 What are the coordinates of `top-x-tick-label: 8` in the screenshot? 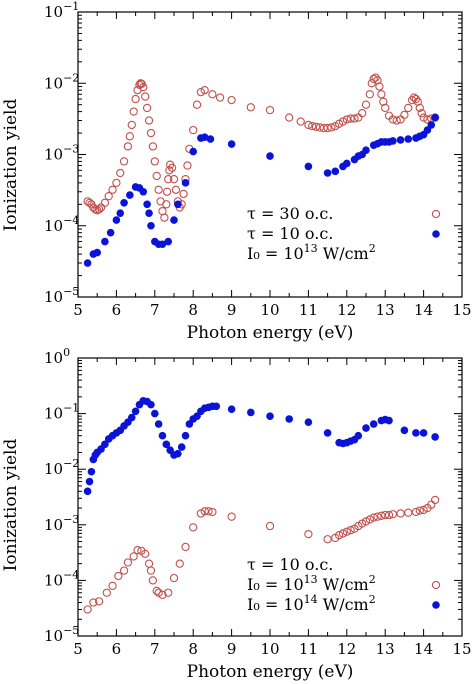 It's located at (193, 310).